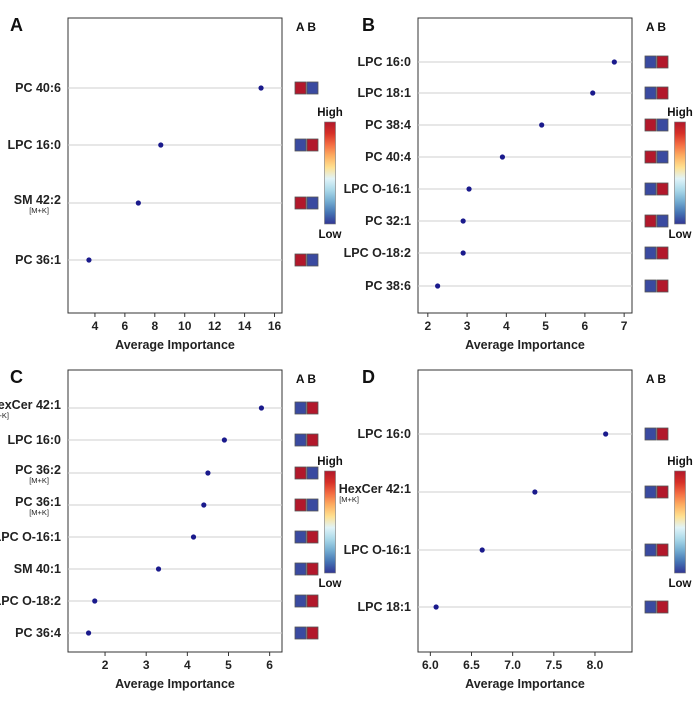  Describe the element at coordinates (368, 377) in the screenshot. I see `panel-letter: D` at that location.